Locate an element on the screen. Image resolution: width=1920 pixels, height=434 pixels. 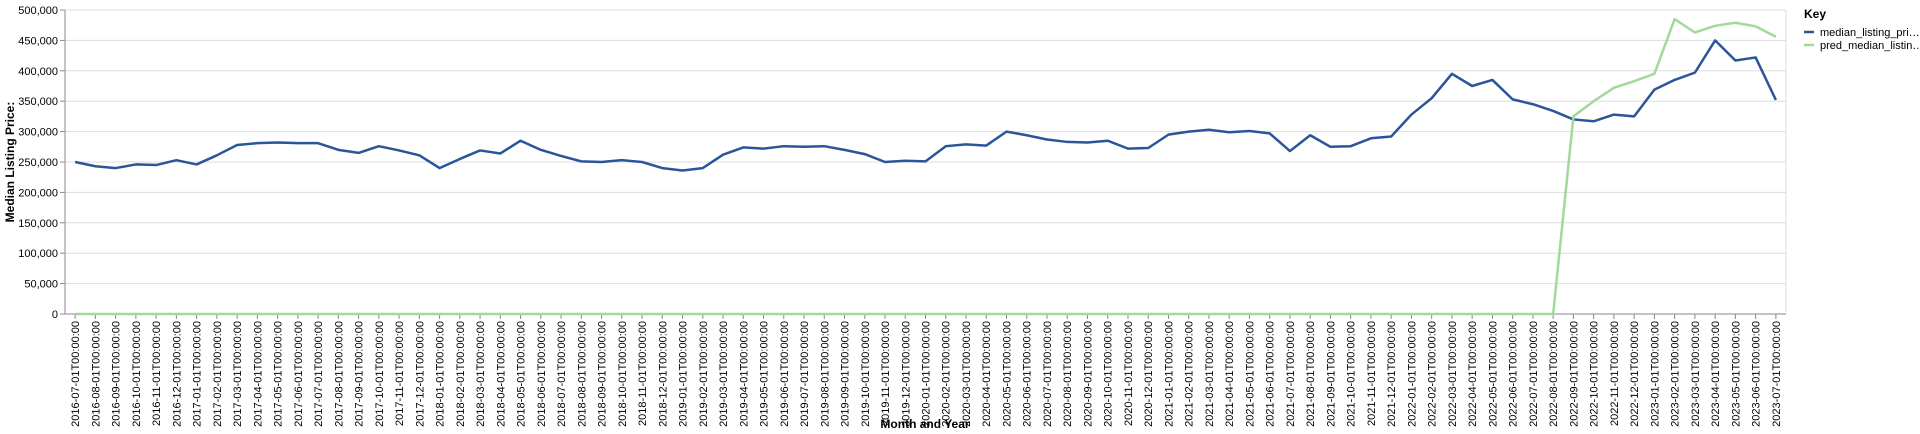
x-tick-label: 2018-01-01T00:00:00 is located at coordinates (441, 374).